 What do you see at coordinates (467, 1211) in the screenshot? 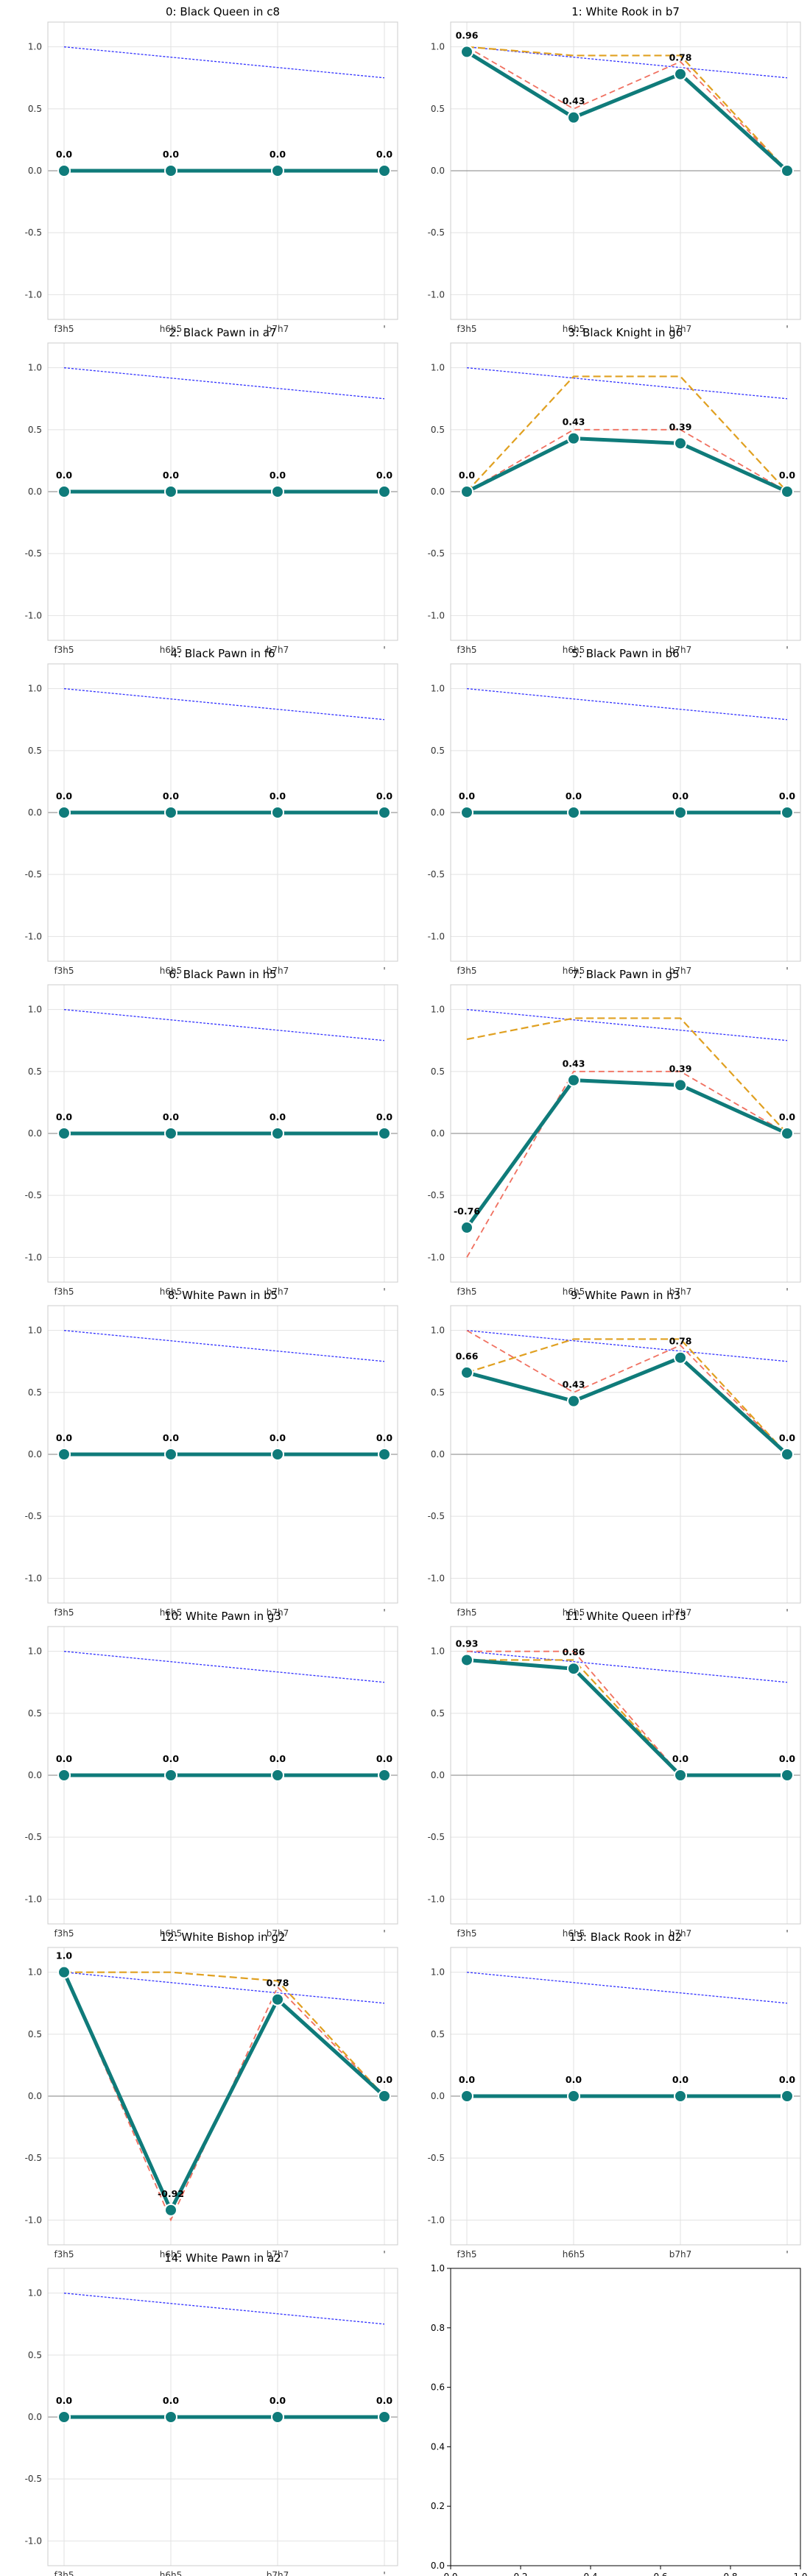
I see `data-label: -0.76` at bounding box center [467, 1211].